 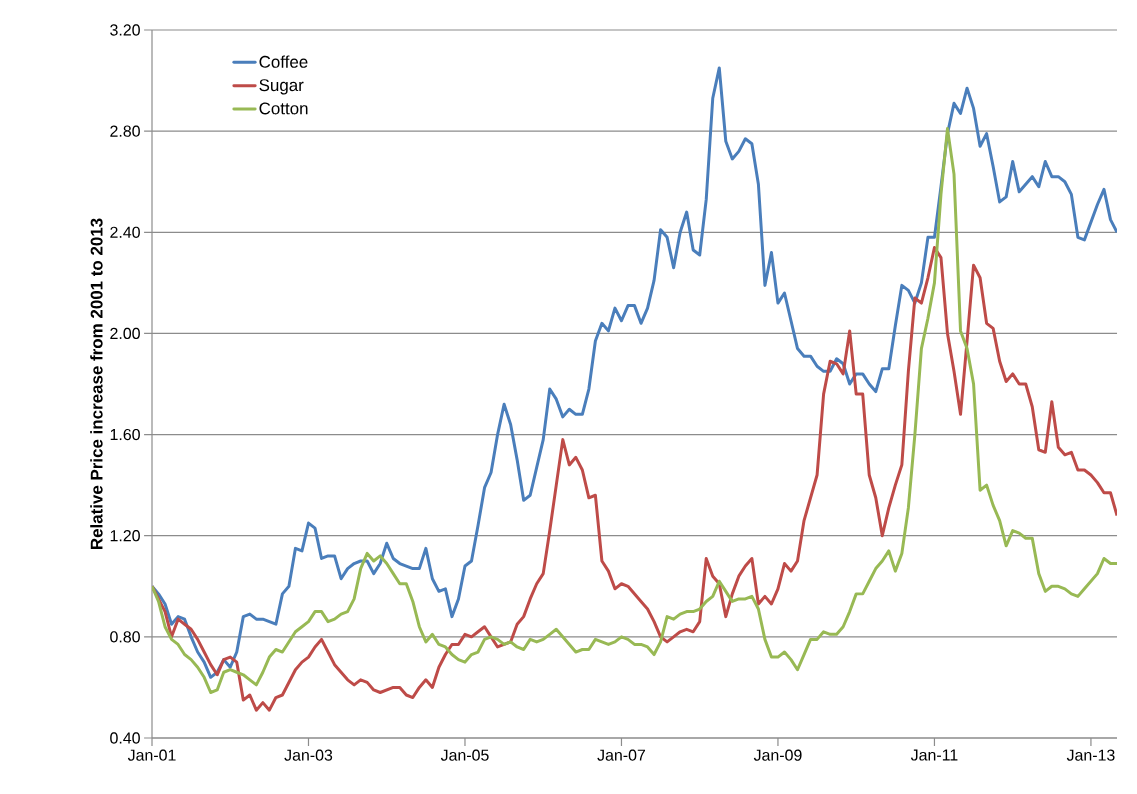 What do you see at coordinates (125, 131) in the screenshot?
I see `y-tick-label: 2.80` at bounding box center [125, 131].